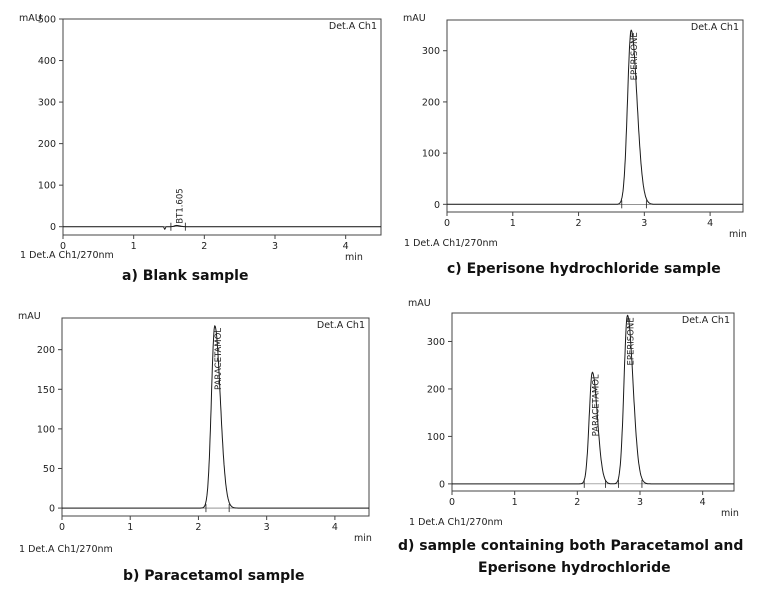 The height and width of the screenshot is (595, 764). I want to click on caption-d-line2: Eperisone hydrochloride, so click(574, 568).